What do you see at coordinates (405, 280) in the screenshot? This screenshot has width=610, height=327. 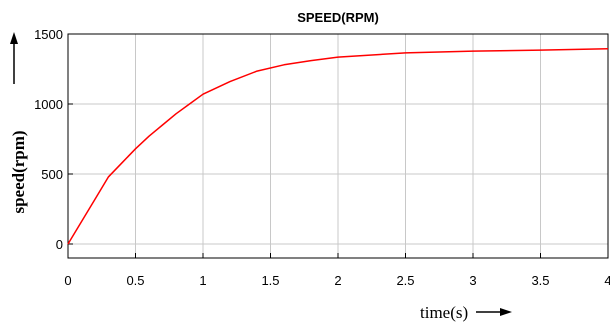 I see `x-tick-label-5: 2.5` at bounding box center [405, 280].